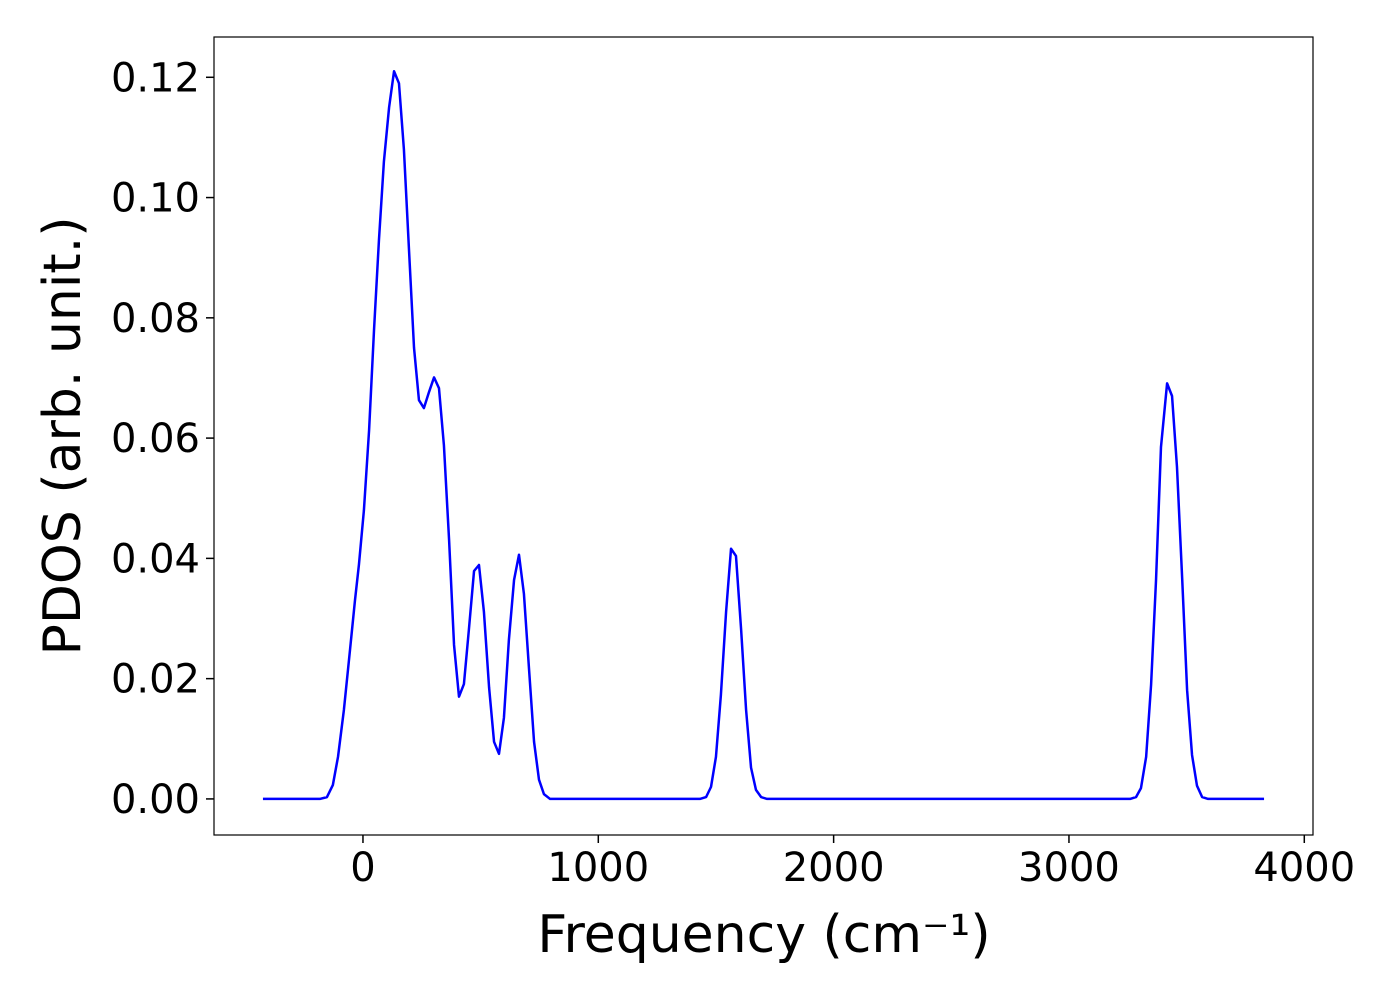  I want to click on y-axis-label: PDOS (arb. unit.), so click(63, 435).